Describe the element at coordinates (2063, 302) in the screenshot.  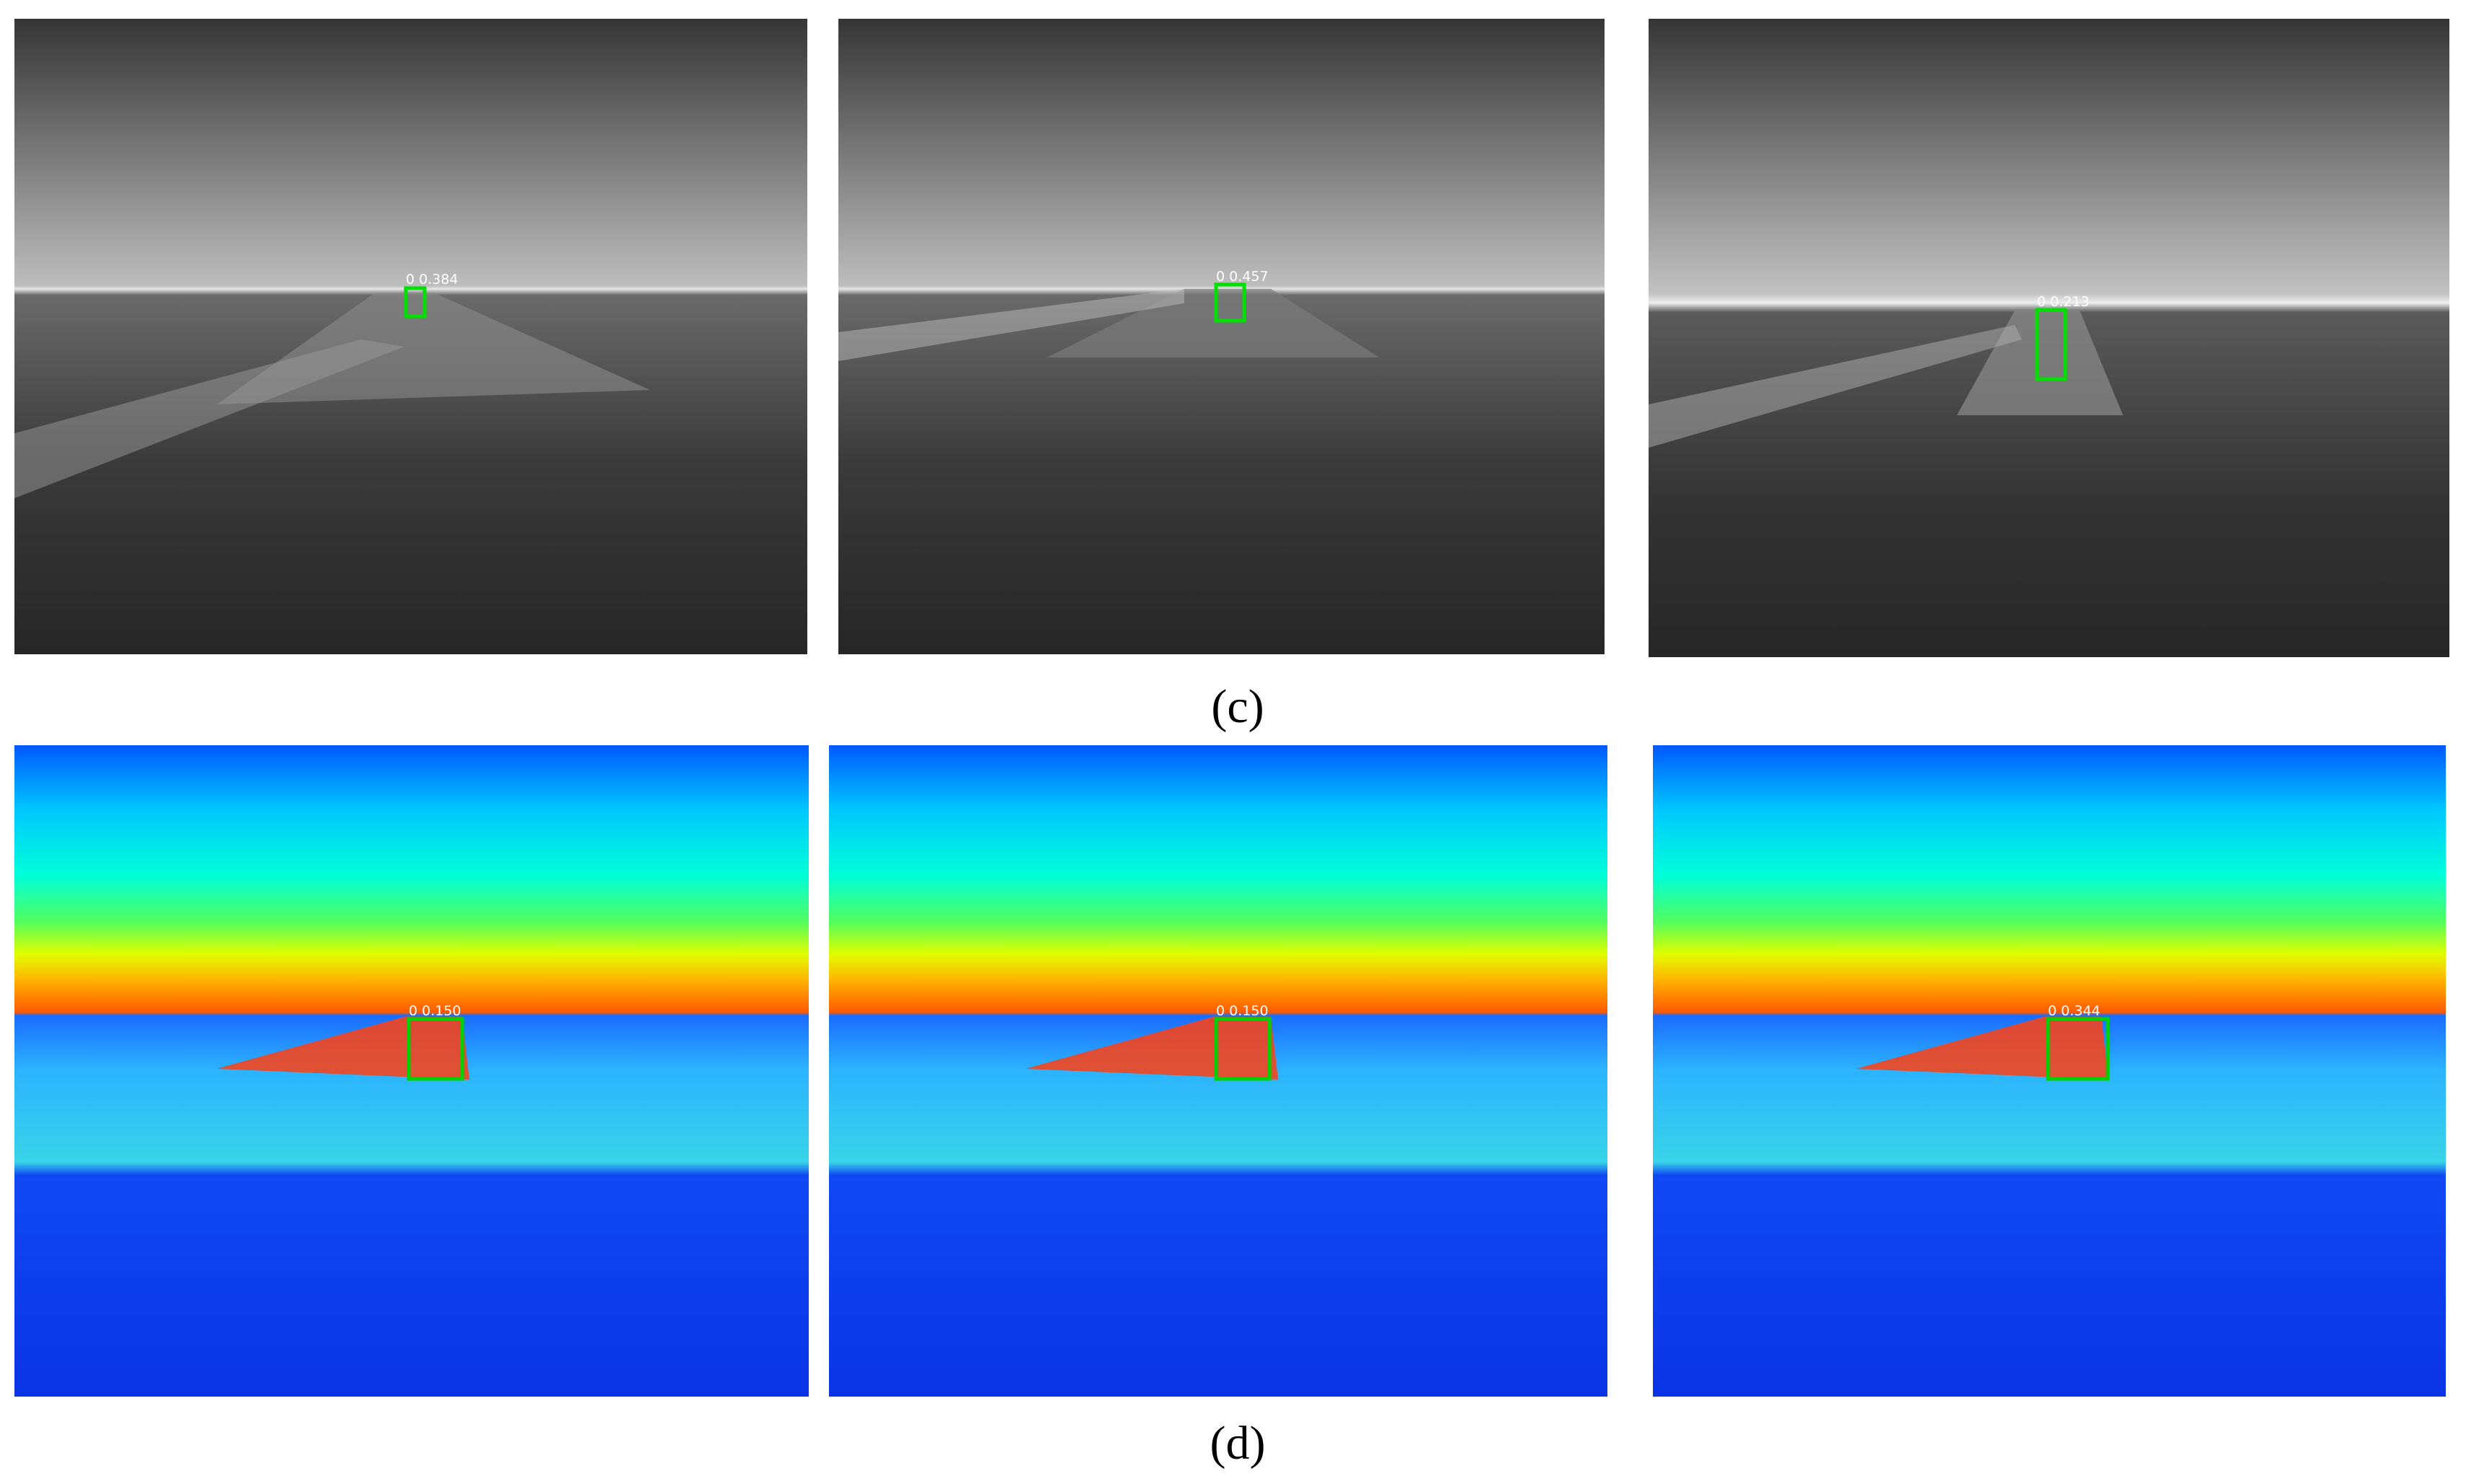
I see `detection-label: 0 0.213` at that location.